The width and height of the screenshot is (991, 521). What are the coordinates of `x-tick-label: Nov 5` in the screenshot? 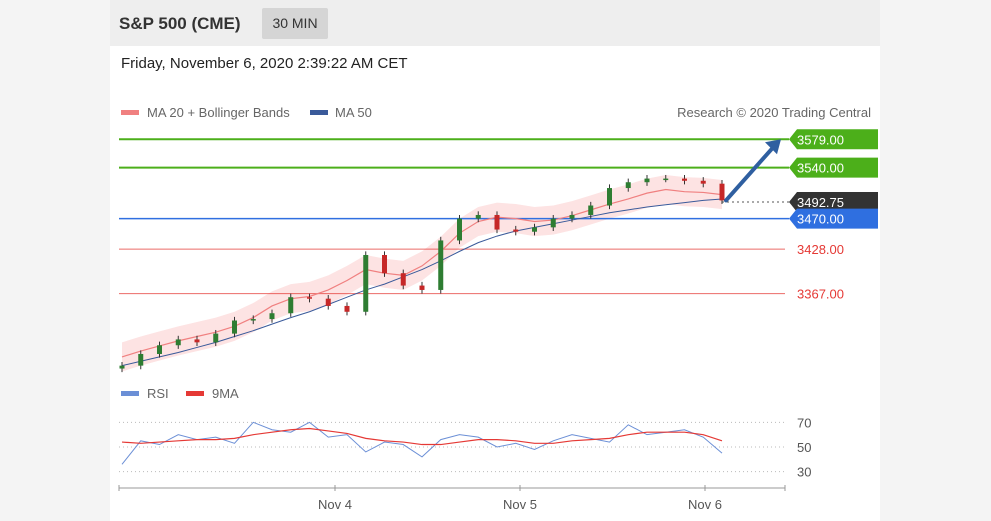 It's located at (520, 504).